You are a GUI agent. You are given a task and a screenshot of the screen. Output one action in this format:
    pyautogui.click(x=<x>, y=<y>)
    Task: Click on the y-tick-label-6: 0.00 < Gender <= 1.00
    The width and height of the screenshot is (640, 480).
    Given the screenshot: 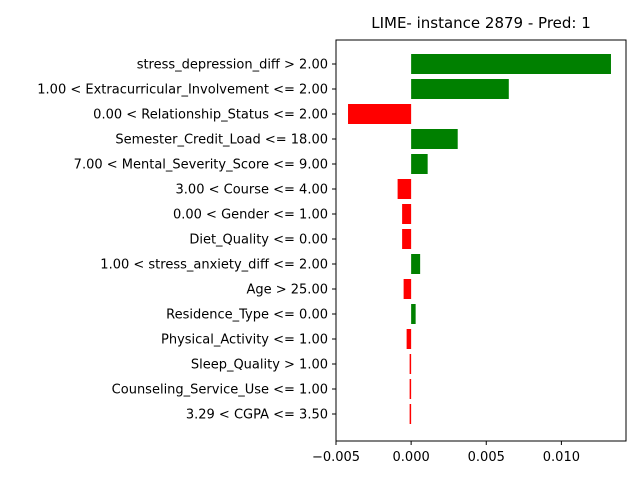 What is the action you would take?
    pyautogui.click(x=250, y=215)
    